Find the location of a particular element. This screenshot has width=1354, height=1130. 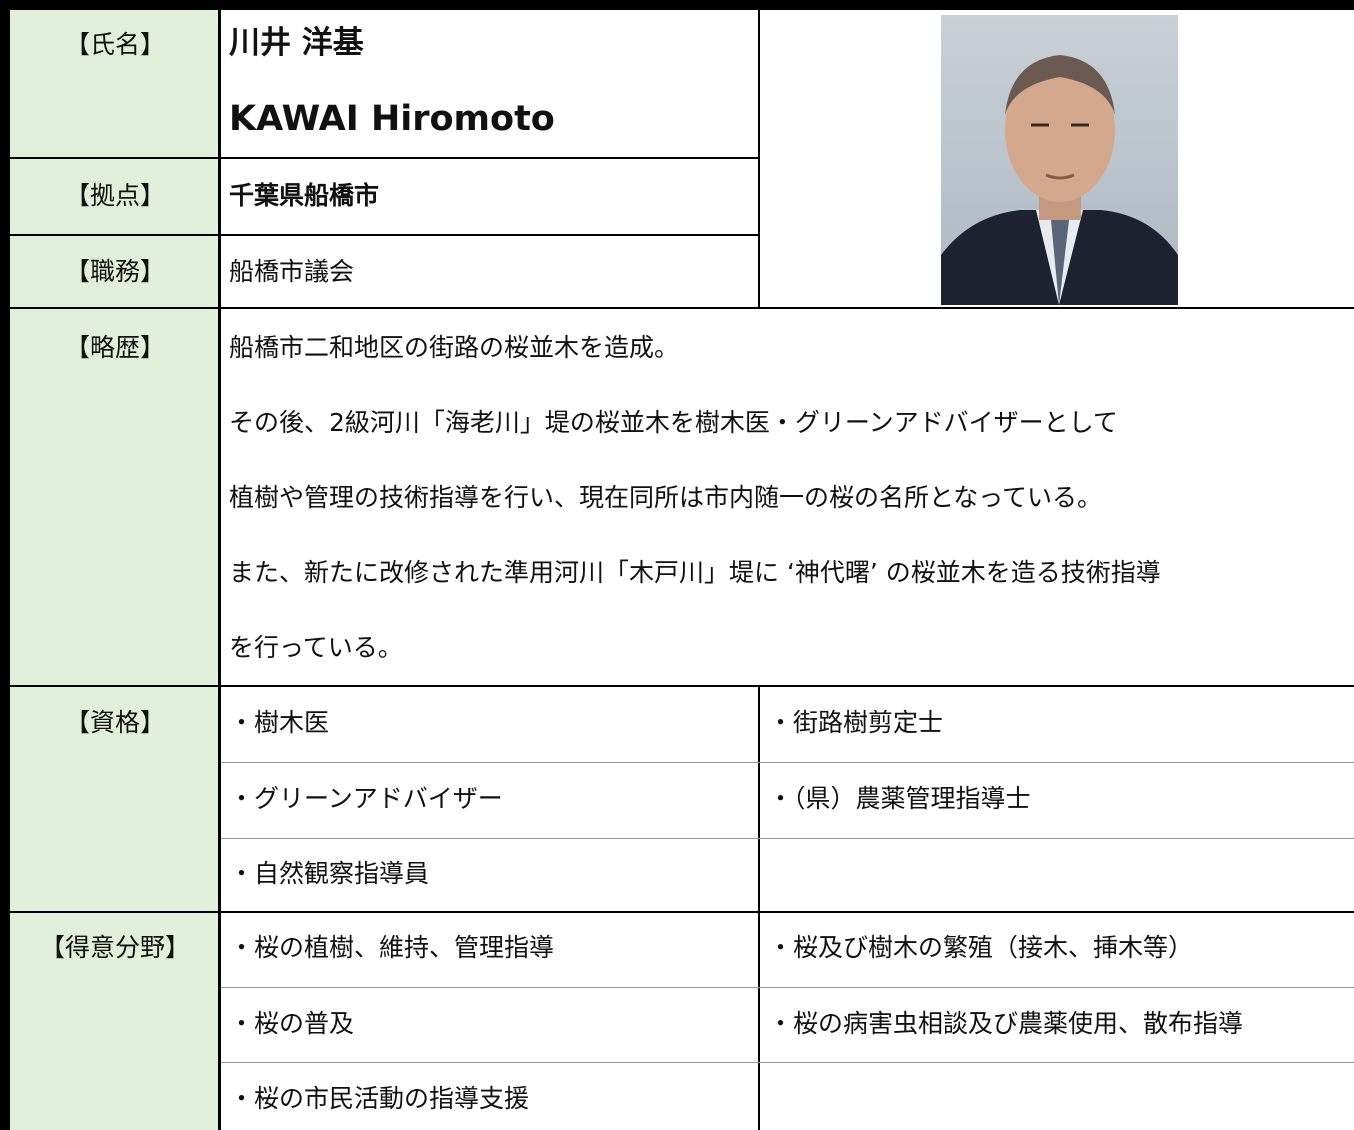

history-line: また、新たに改修された準用河川「木戸川」堤に ‘神代曙’ の桜並木を造る技術指導 is located at coordinates (695, 572).